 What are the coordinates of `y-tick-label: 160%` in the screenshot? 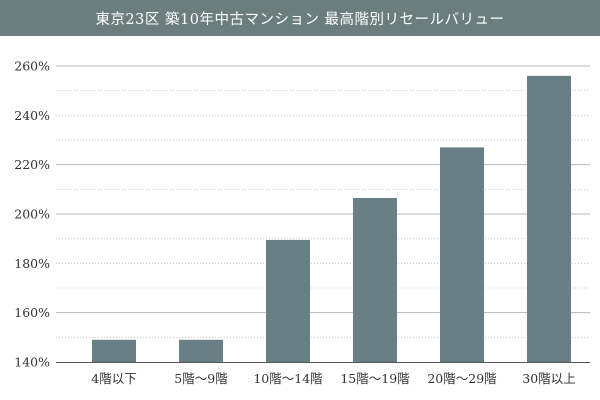 It's located at (32, 312).